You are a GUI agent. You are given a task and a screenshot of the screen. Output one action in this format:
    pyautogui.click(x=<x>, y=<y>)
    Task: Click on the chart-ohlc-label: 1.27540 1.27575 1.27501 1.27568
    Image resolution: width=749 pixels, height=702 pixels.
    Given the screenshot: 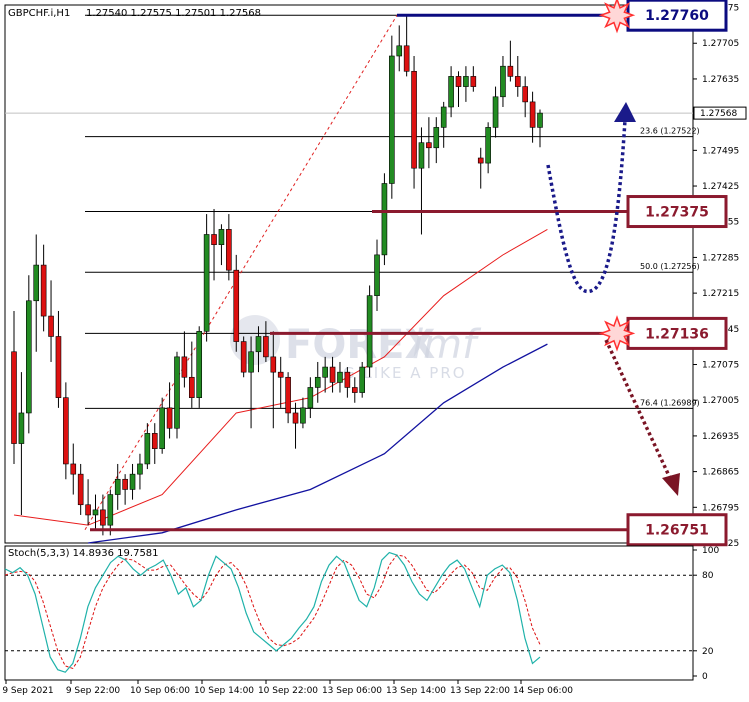 What is the action you would take?
    pyautogui.click(x=173, y=13)
    